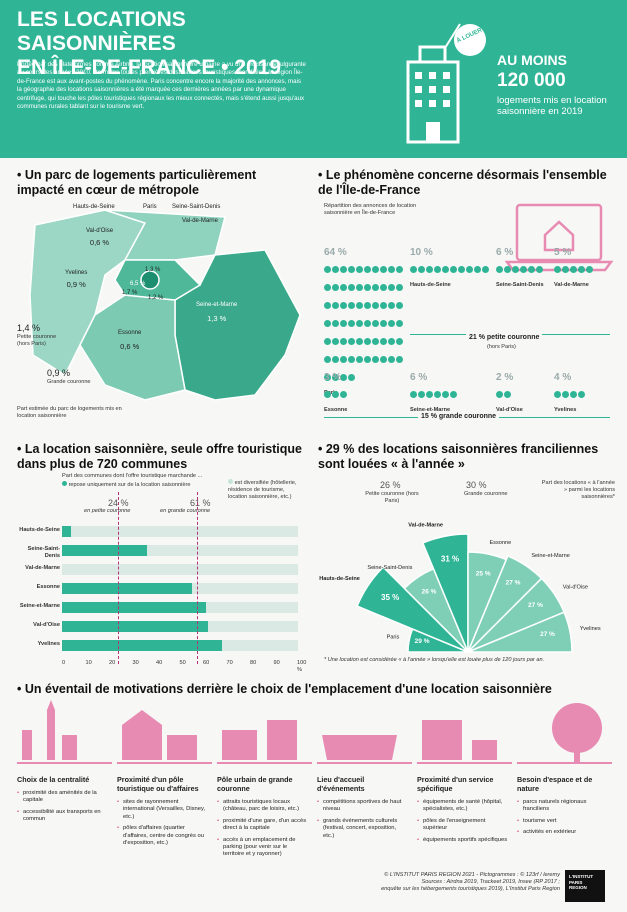  I want to click on motivation-title: Proximité d'un service spécifique, so click(455, 784).